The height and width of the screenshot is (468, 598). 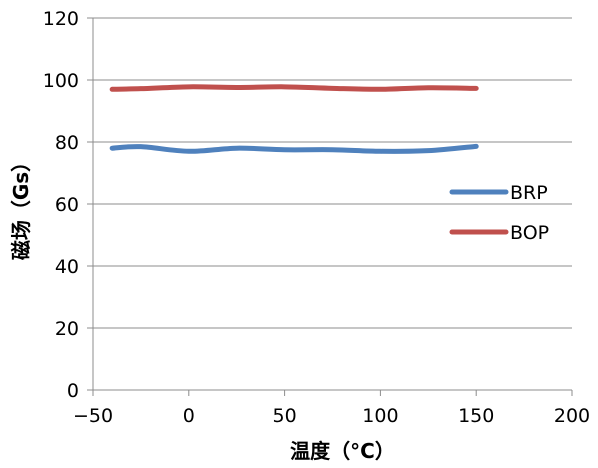 What do you see at coordinates (67, 329) in the screenshot?
I see `y-tick-label: 20` at bounding box center [67, 329].